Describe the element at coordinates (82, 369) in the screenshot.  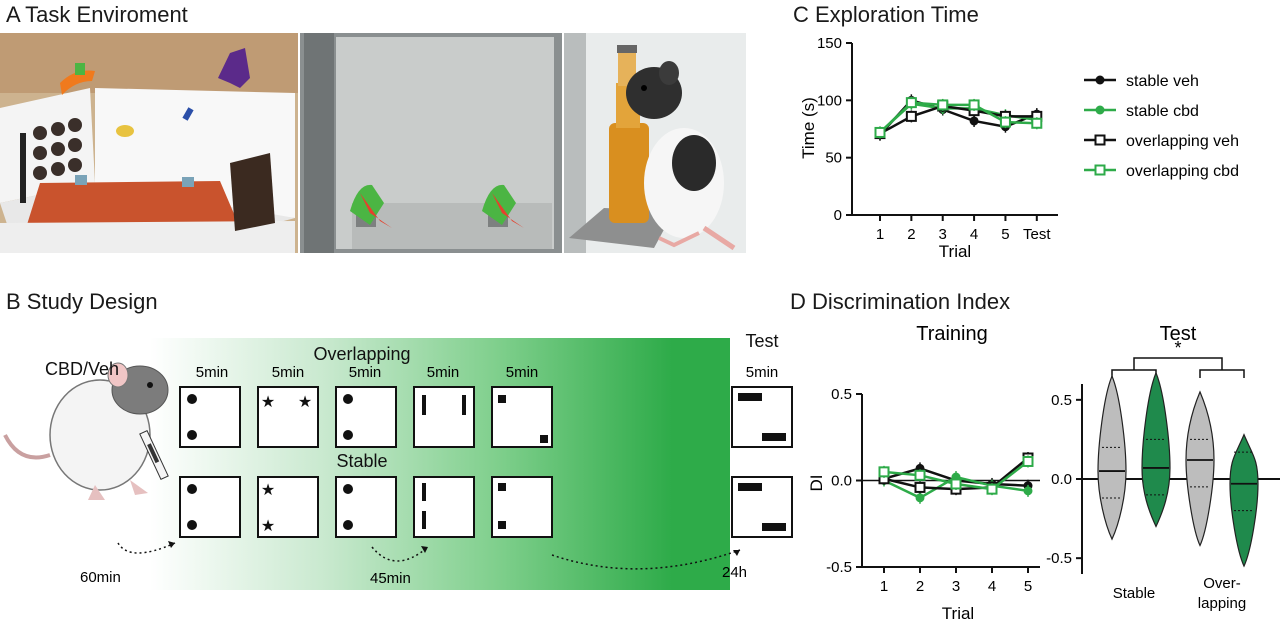
I see `drug-label: CBD/Veh` at that location.